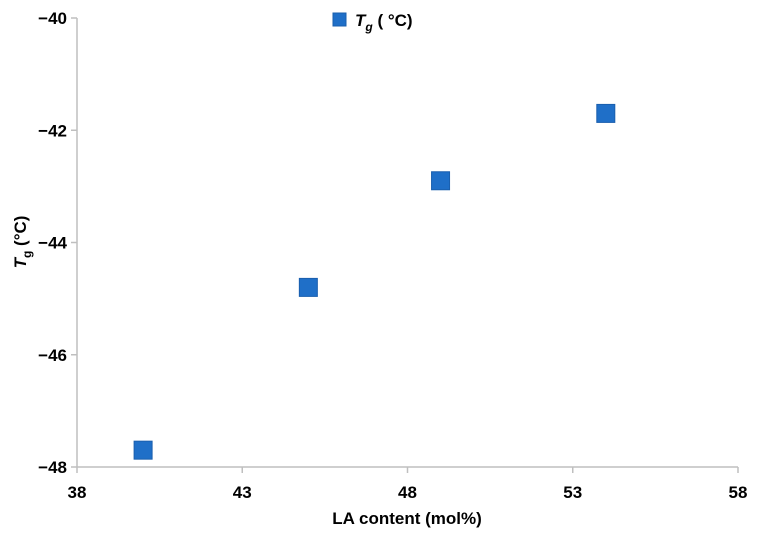 The height and width of the screenshot is (538, 758). I want to click on x-tick-group: 38 43 48 53 58, so click(408, 484).